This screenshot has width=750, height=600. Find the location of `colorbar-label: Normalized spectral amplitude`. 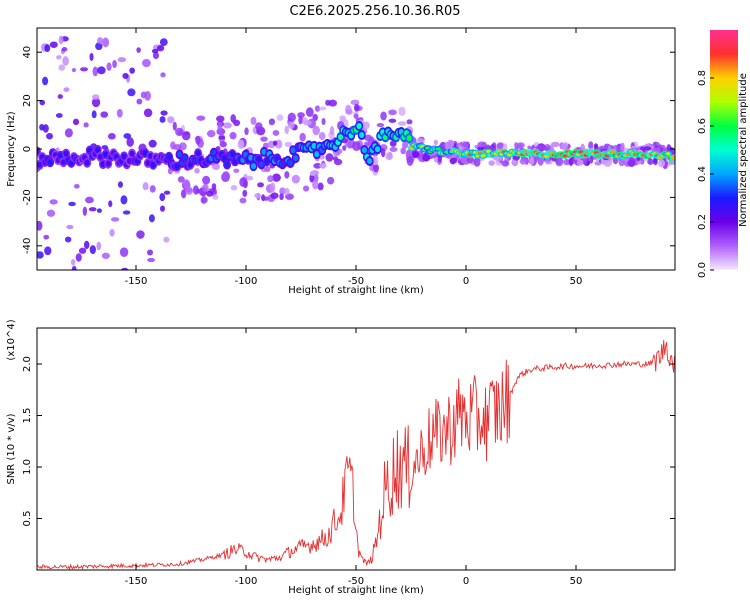

colorbar-label: Normalized spectral amplitude is located at coordinates (743, 150).